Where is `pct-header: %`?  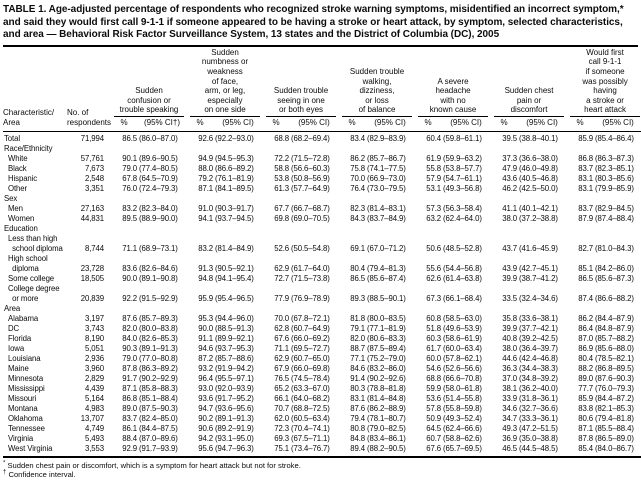 pct-header: % is located at coordinates (580, 124).